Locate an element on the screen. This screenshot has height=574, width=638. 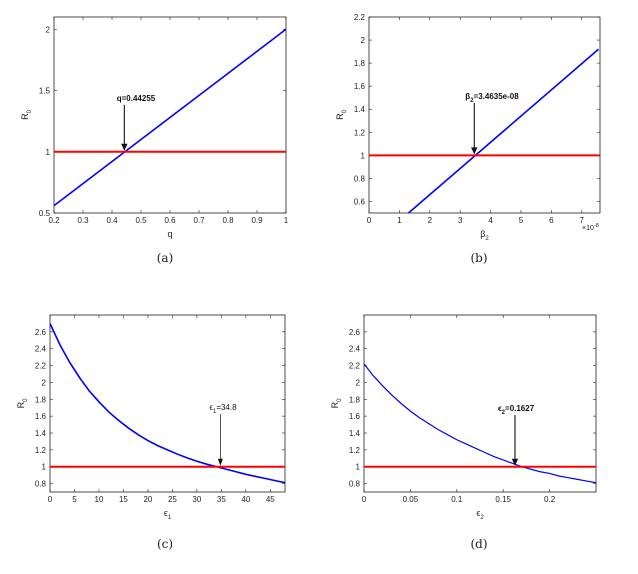
x-tick-label: 10 is located at coordinates (99, 499).